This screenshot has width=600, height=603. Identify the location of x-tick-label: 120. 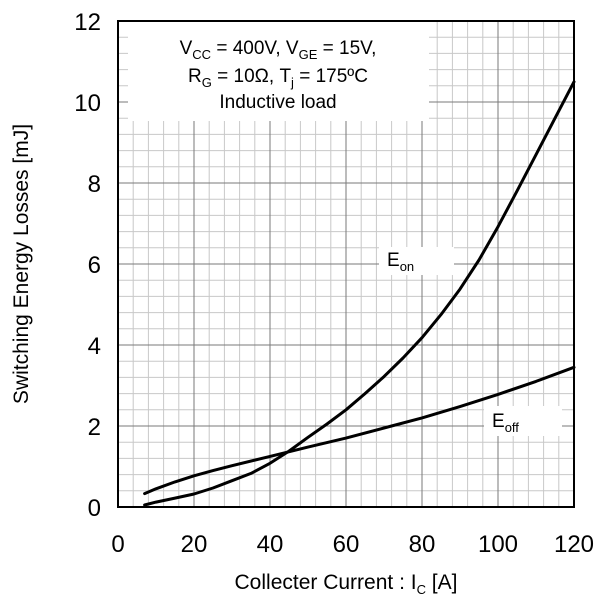
(574, 544).